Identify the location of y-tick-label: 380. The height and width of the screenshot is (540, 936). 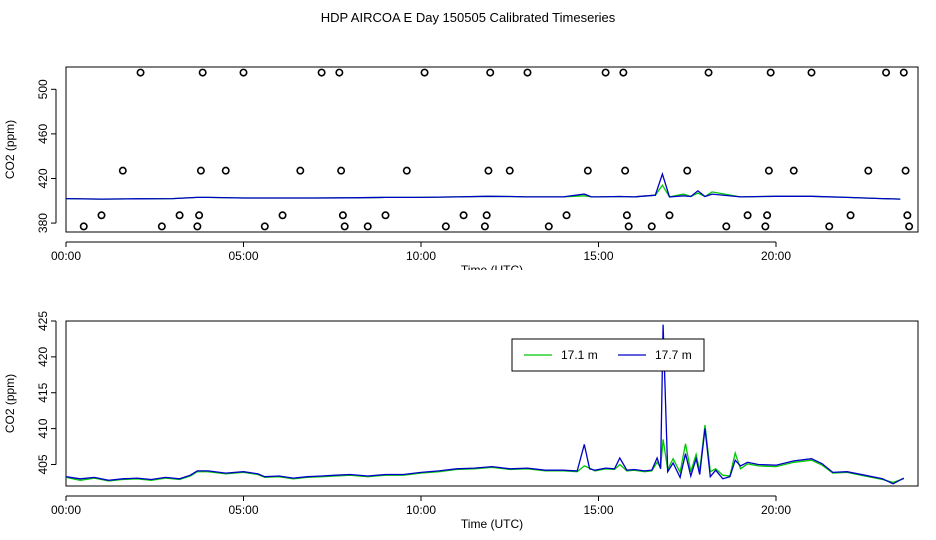
(43, 223).